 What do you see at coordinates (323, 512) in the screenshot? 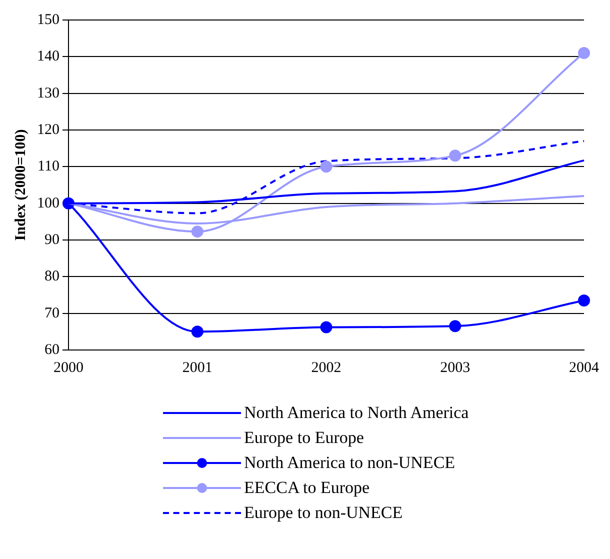
I see `legend-label: Europe to non-UNECE` at bounding box center [323, 512].